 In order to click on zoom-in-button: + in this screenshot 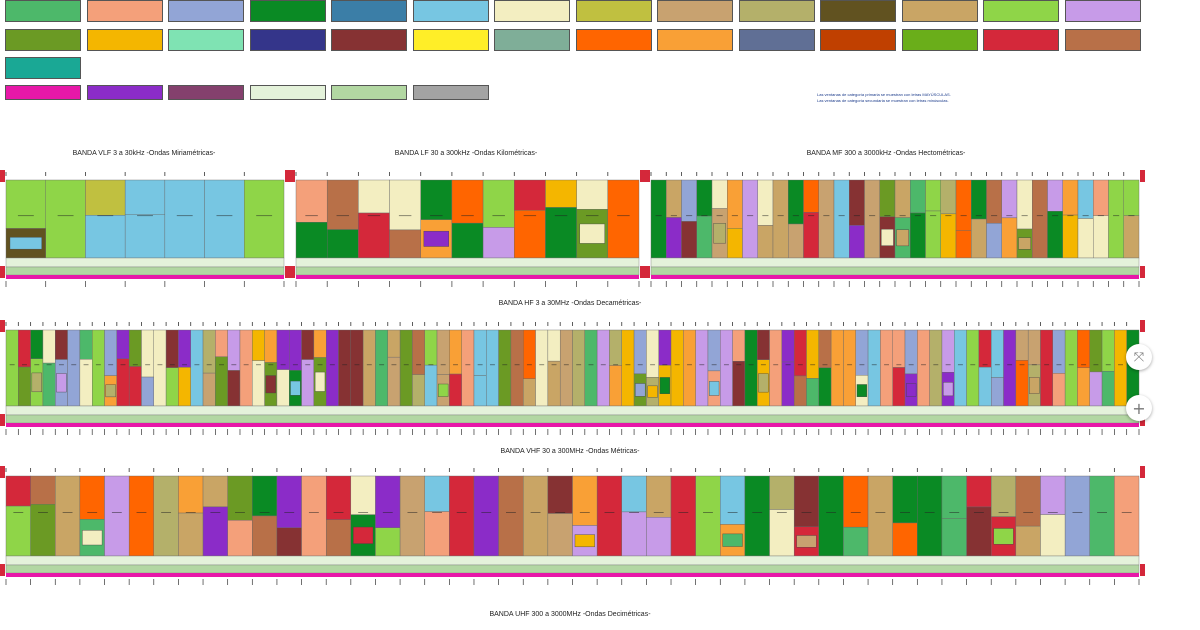, I will do `click(1139, 408)`.